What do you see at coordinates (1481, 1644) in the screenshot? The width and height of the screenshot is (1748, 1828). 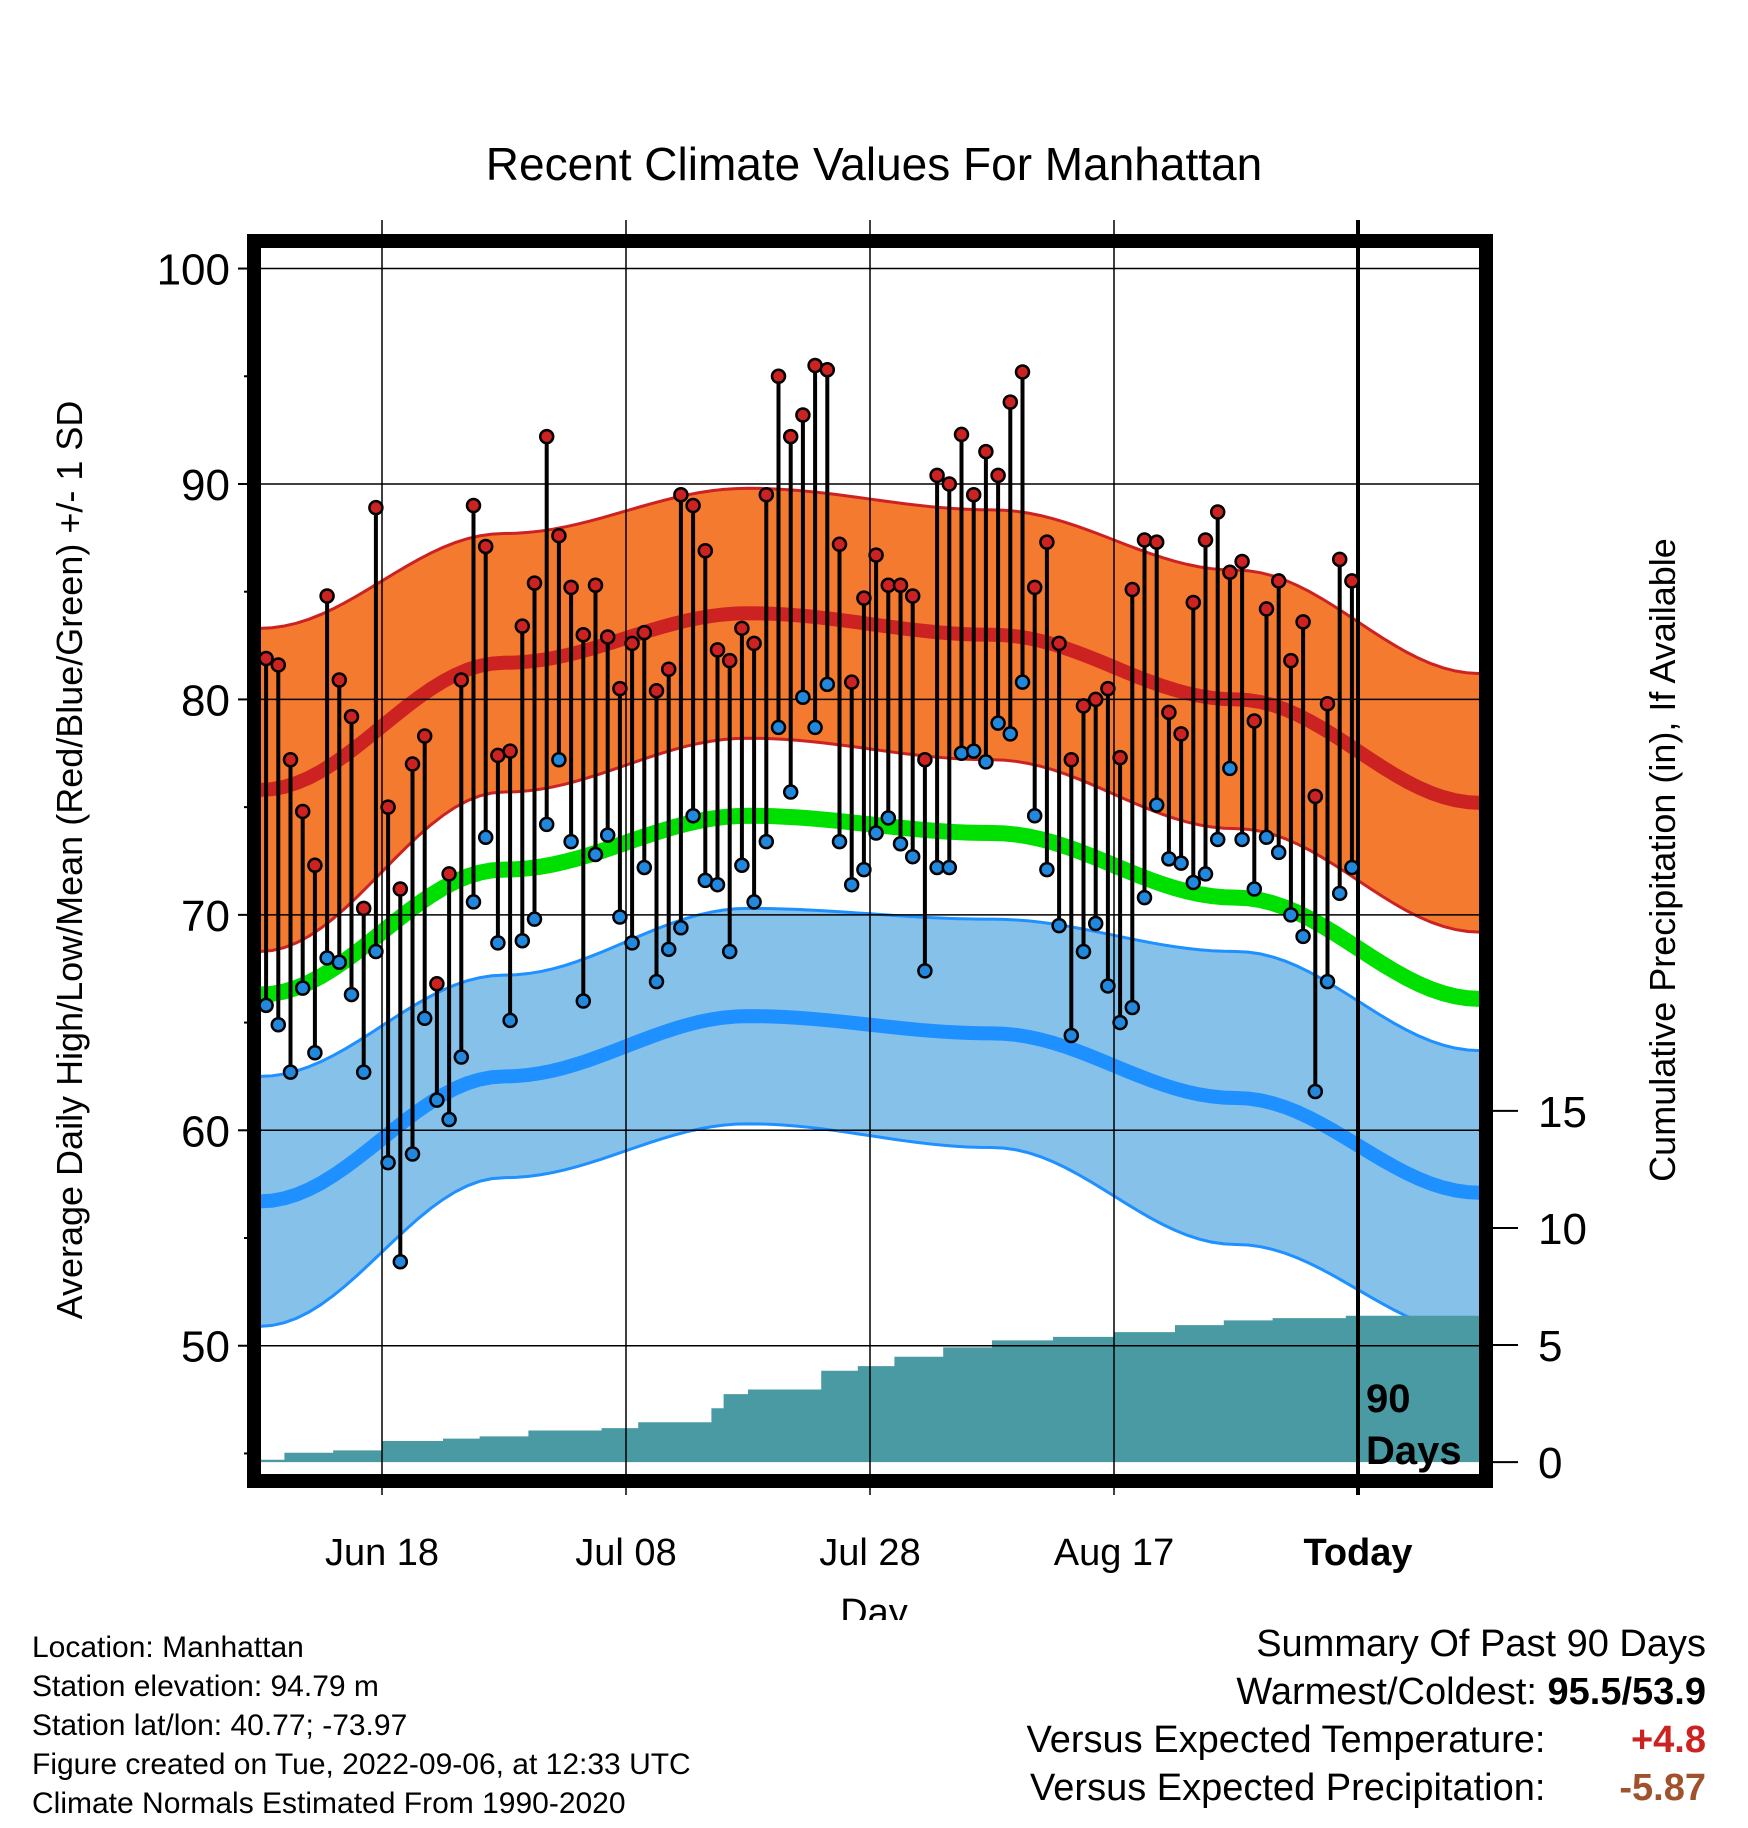 I see `summary-title: Summary Of Past 90 Days` at bounding box center [1481, 1644].